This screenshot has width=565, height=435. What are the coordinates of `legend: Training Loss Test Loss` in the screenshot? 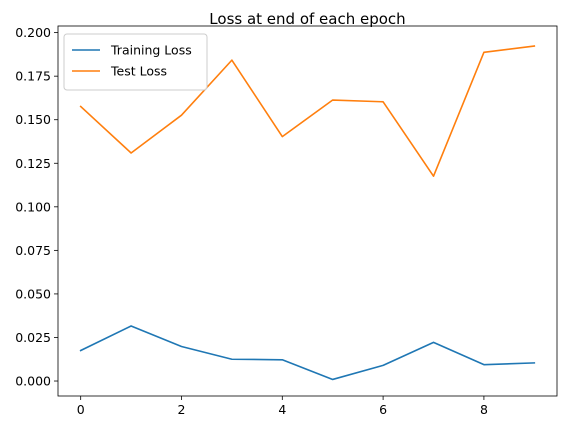 It's located at (135, 62).